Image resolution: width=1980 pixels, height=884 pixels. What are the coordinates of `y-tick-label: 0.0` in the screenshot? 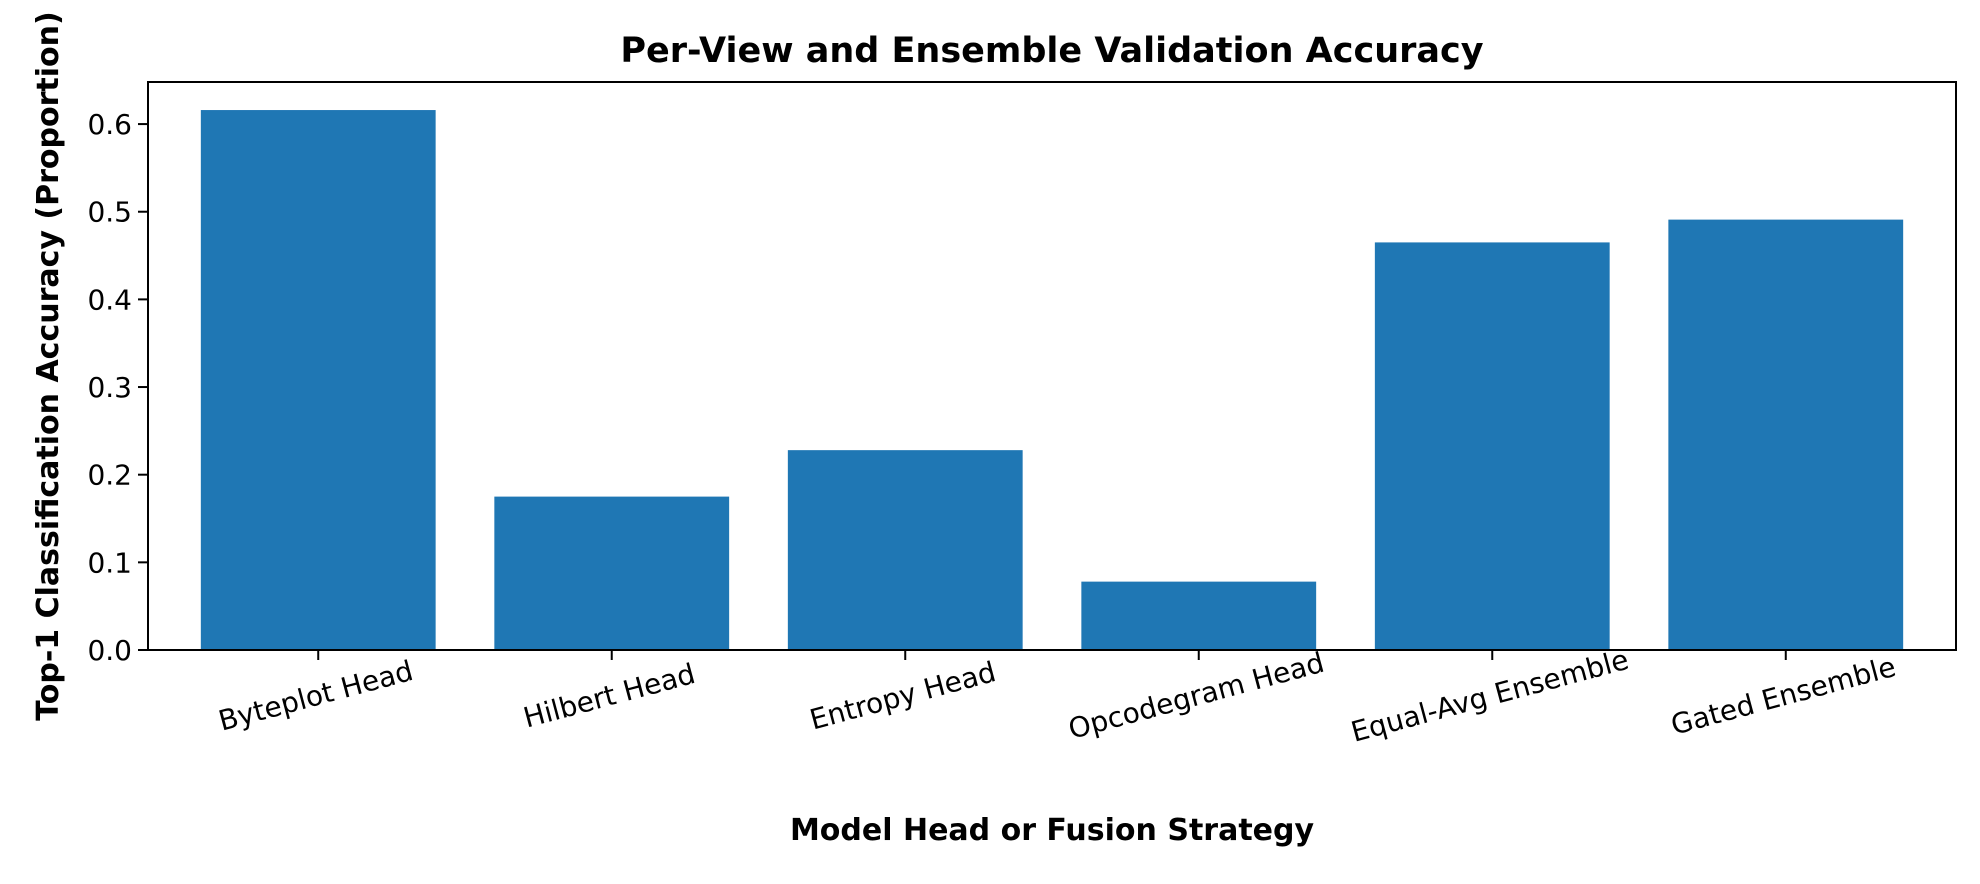 It's located at (109, 650).